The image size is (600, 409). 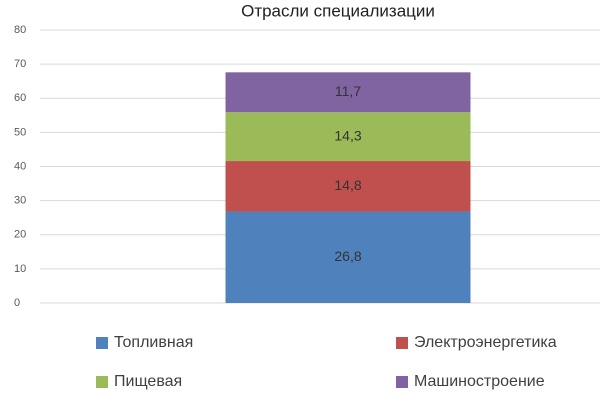 I want to click on chart-title: Отрасли специализации, so click(x=338, y=10).